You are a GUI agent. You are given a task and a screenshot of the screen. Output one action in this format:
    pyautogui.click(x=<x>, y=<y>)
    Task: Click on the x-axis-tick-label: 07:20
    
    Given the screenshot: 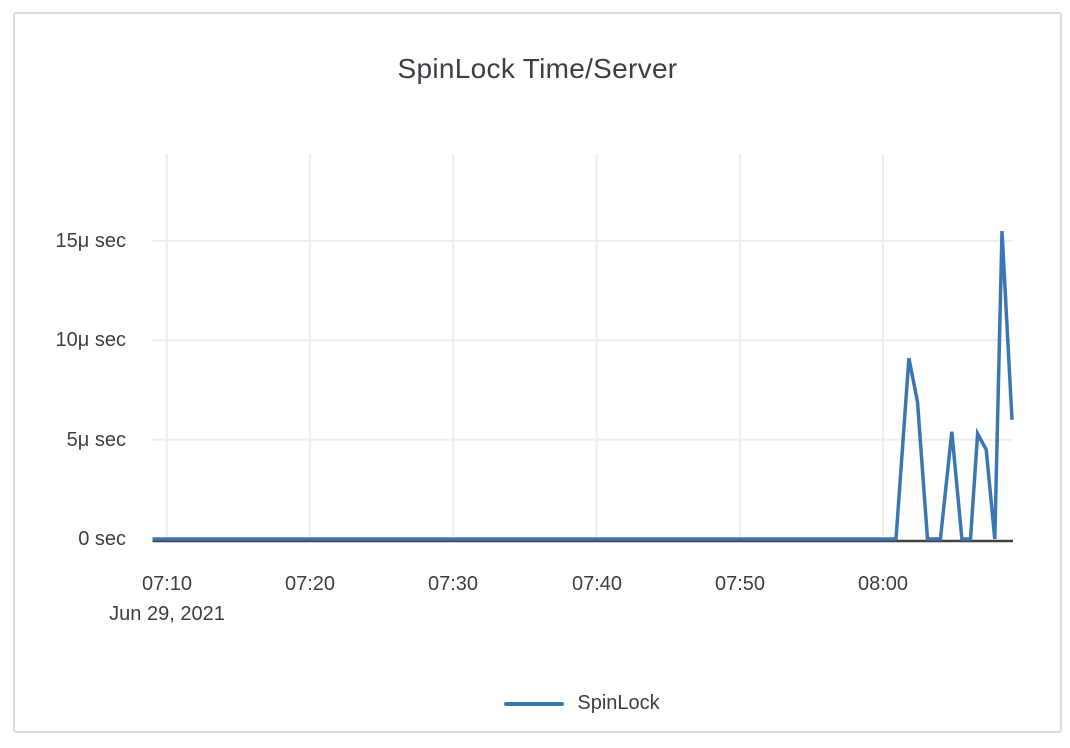 What is the action you would take?
    pyautogui.click(x=310, y=584)
    